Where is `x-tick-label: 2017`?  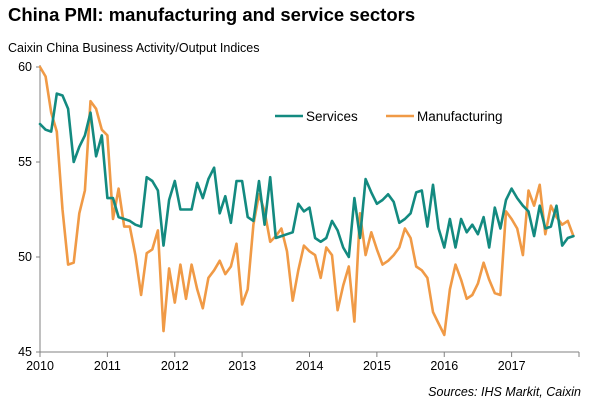
x-tick-label: 2017 is located at coordinates (512, 366).